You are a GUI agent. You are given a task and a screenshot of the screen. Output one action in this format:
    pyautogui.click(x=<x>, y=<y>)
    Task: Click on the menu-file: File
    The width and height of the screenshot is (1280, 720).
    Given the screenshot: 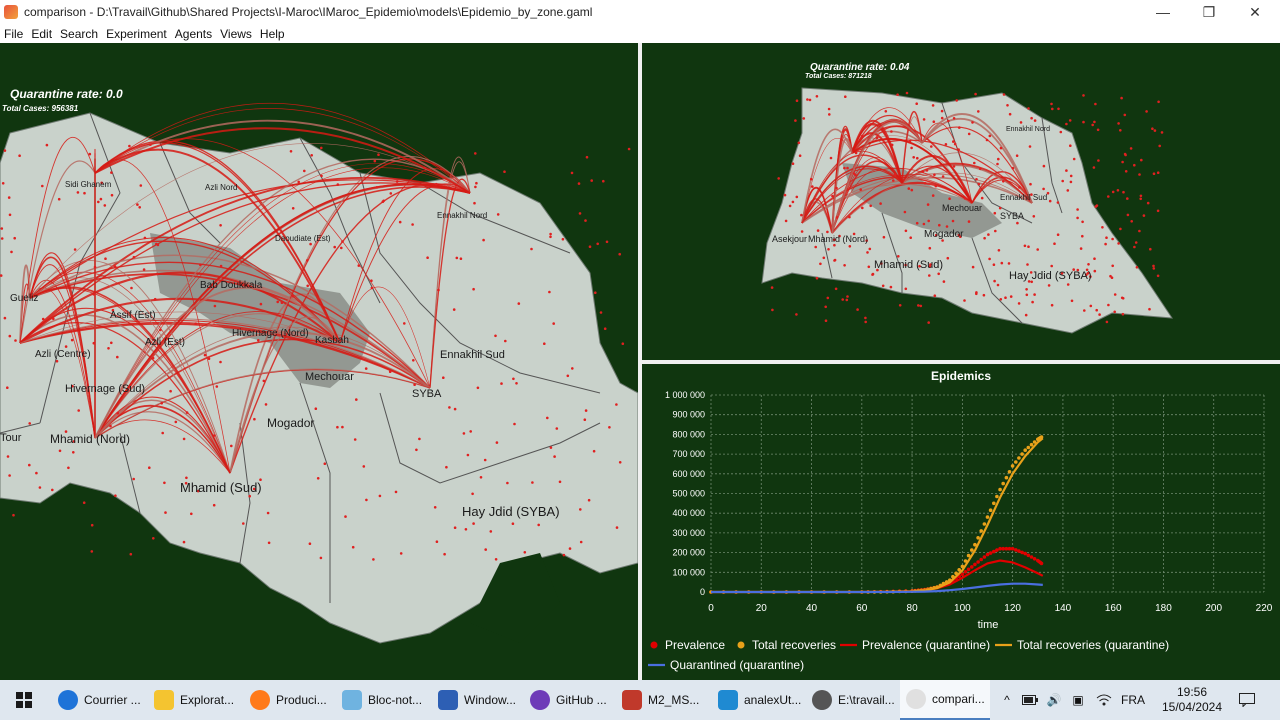 What is the action you would take?
    pyautogui.click(x=14, y=33)
    